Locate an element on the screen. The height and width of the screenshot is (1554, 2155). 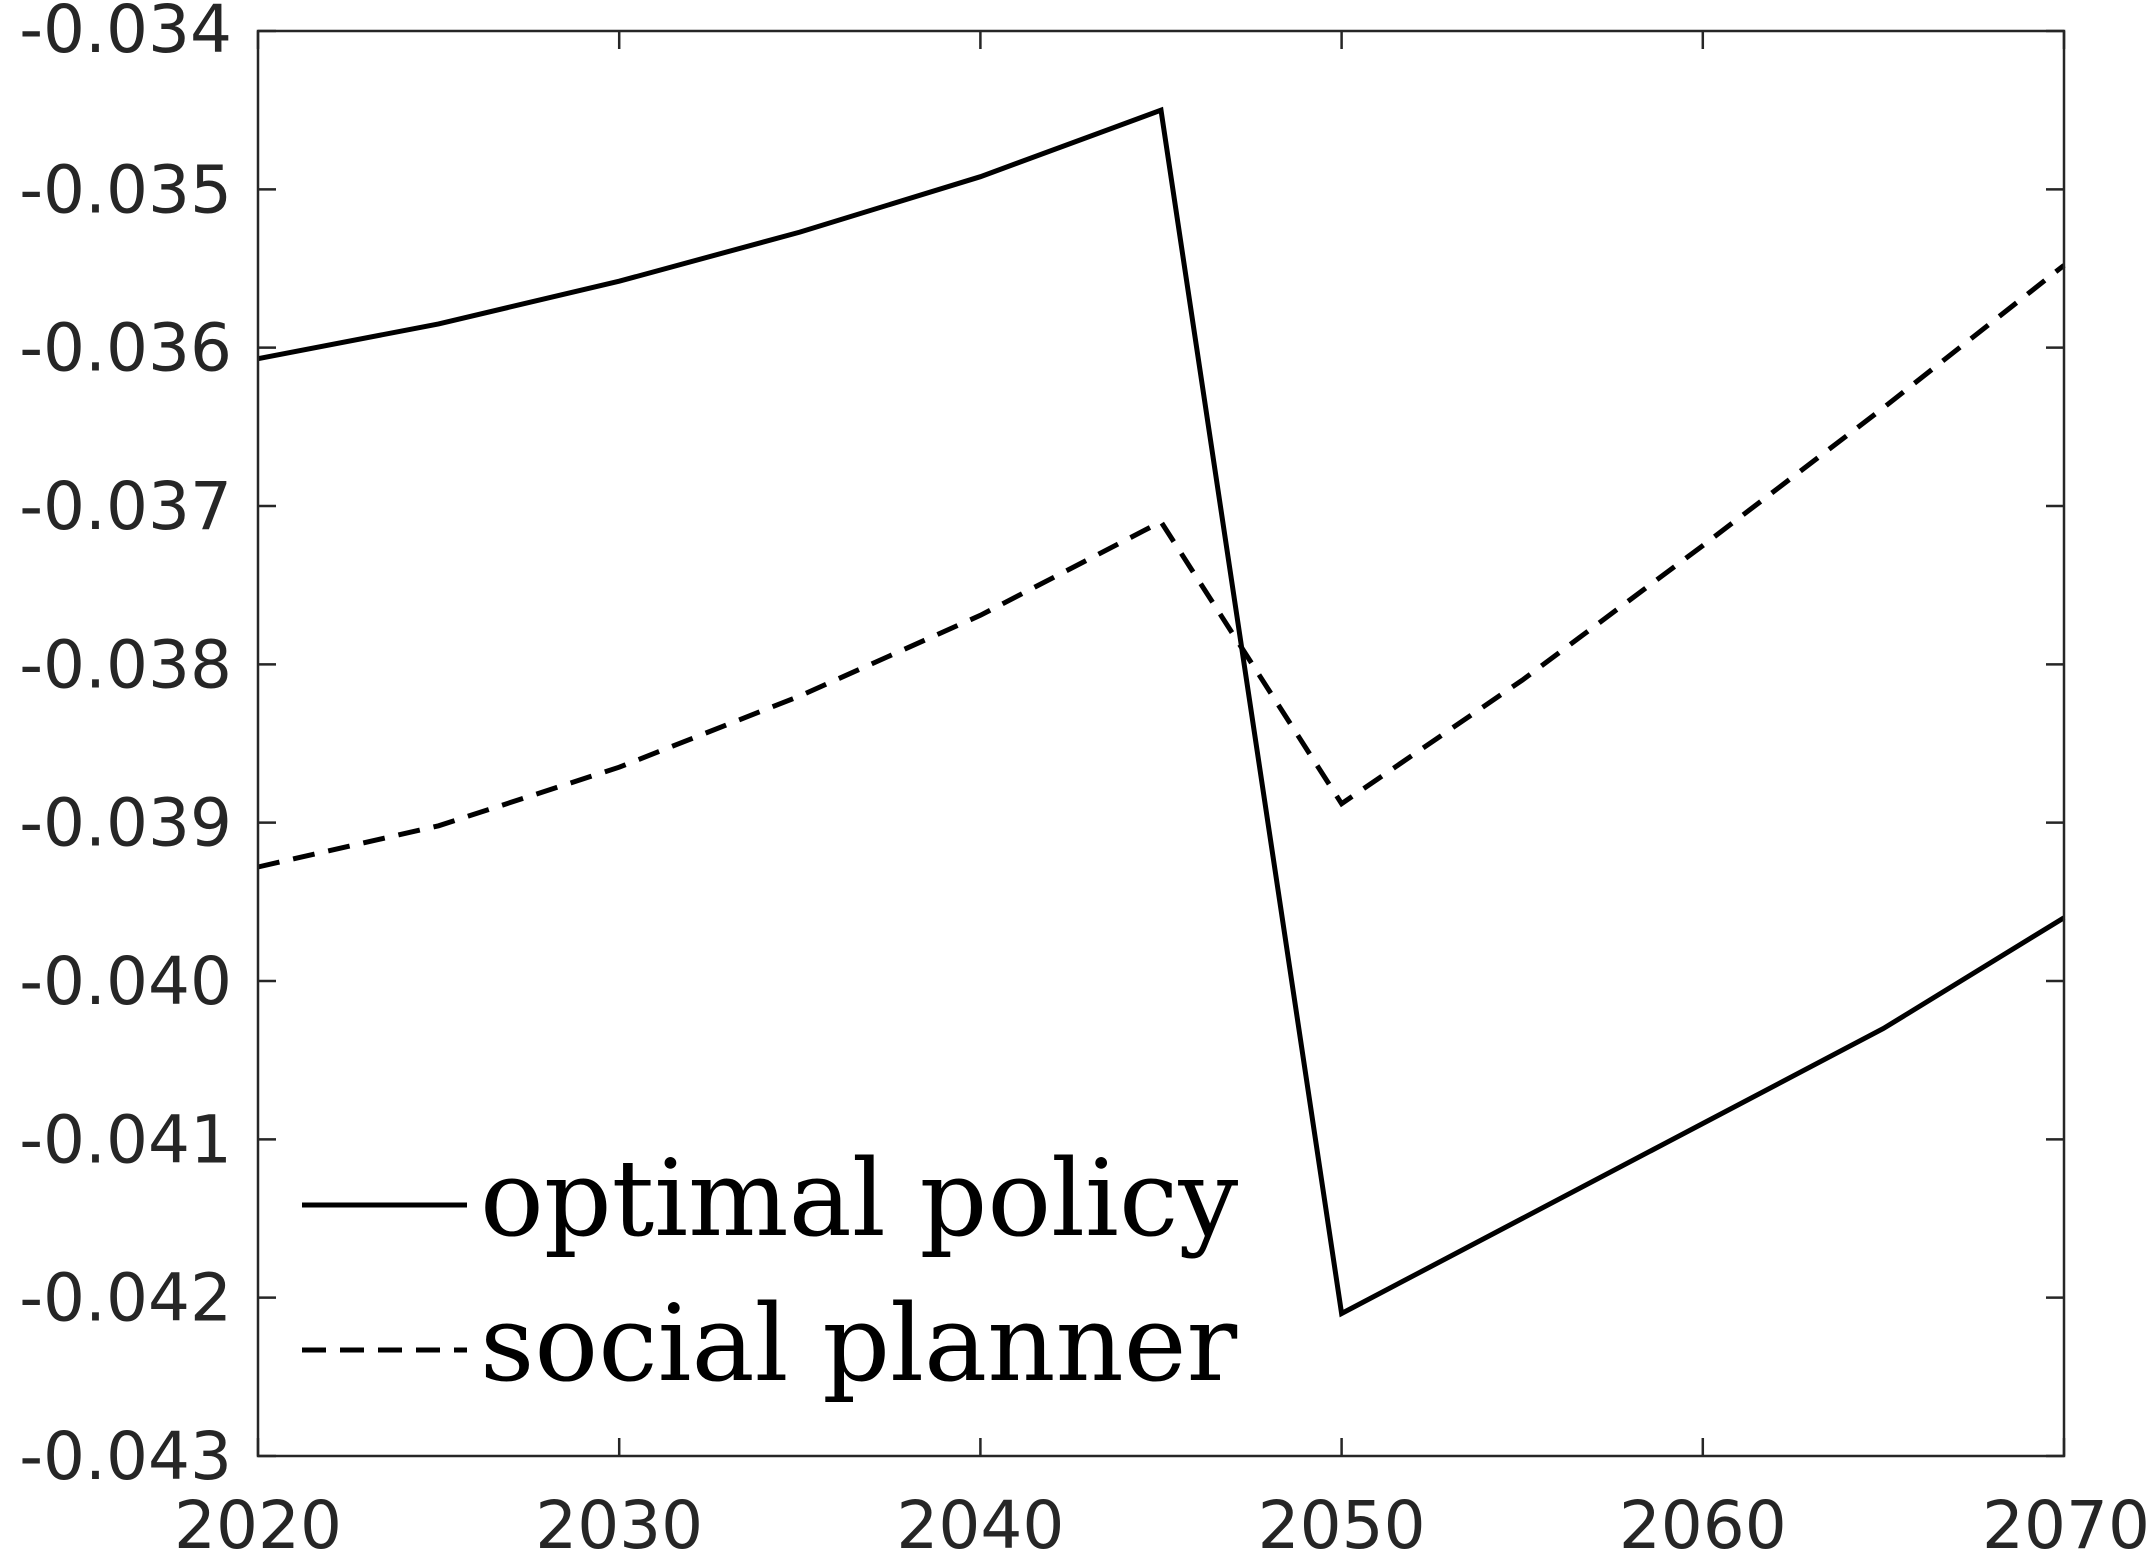
y-tick-label: -0.035 is located at coordinates (125, 189).